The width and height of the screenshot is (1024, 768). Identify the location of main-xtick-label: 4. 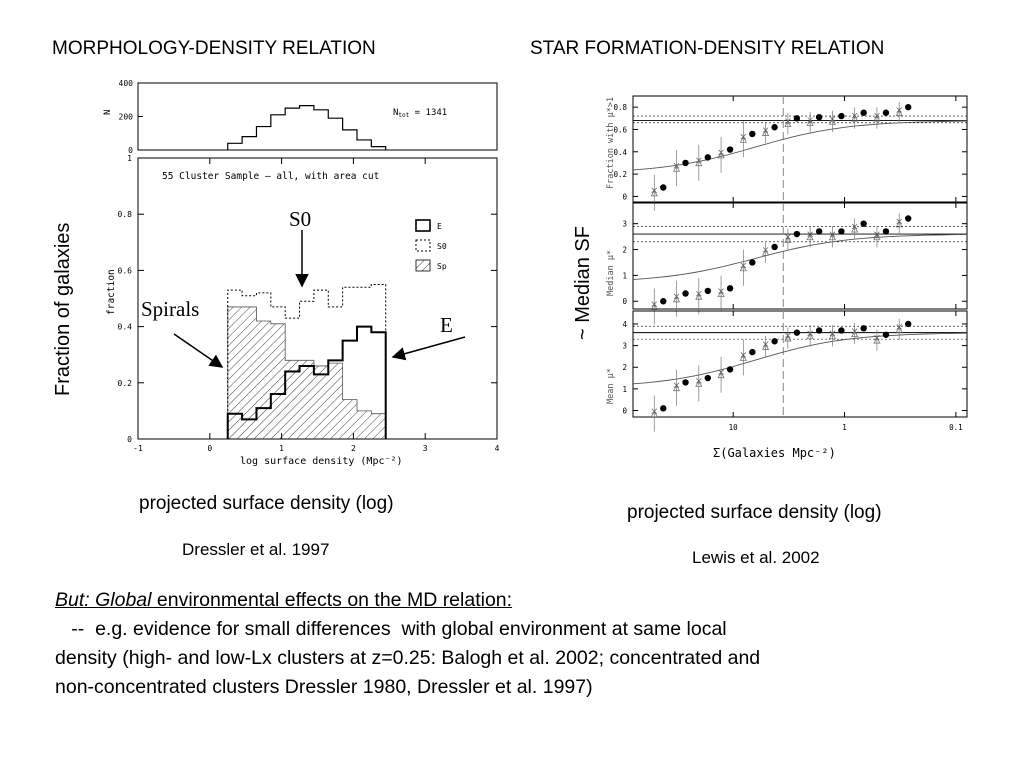
(497, 448).